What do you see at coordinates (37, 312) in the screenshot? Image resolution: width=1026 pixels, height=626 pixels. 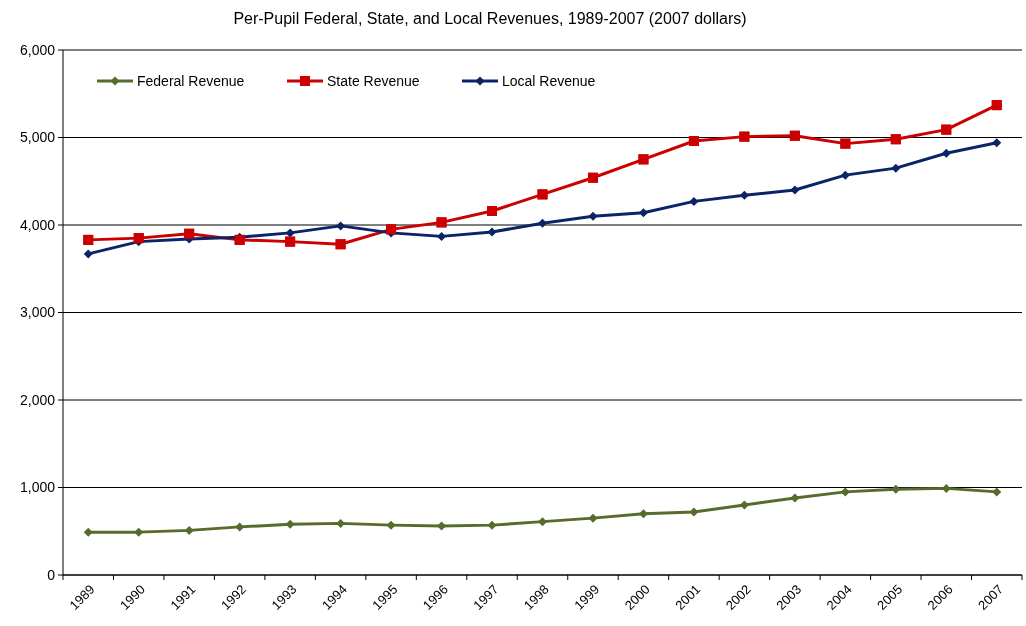 I see `y-tick-label: 3,000` at bounding box center [37, 312].